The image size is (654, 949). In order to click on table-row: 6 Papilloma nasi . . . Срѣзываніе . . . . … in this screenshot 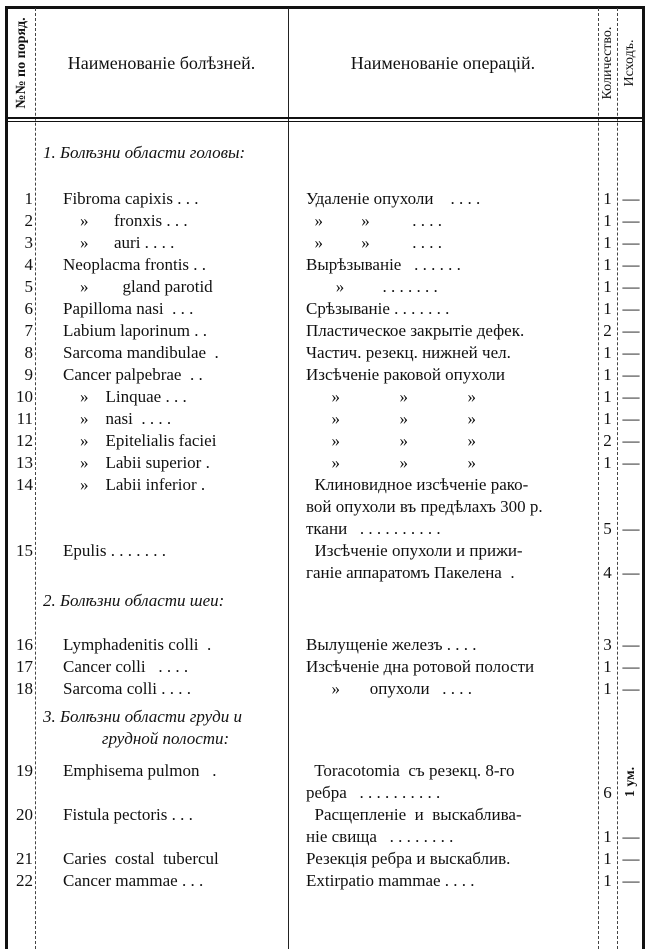, I will do `click(326, 309)`.